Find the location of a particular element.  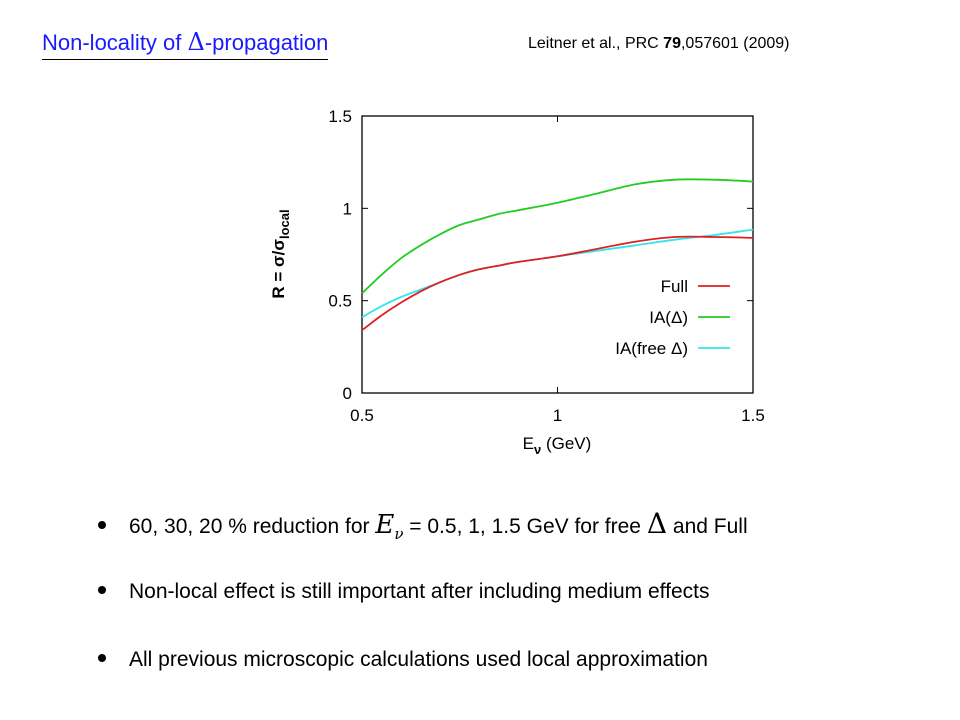

reference-volume: 79 is located at coordinates (672, 43).